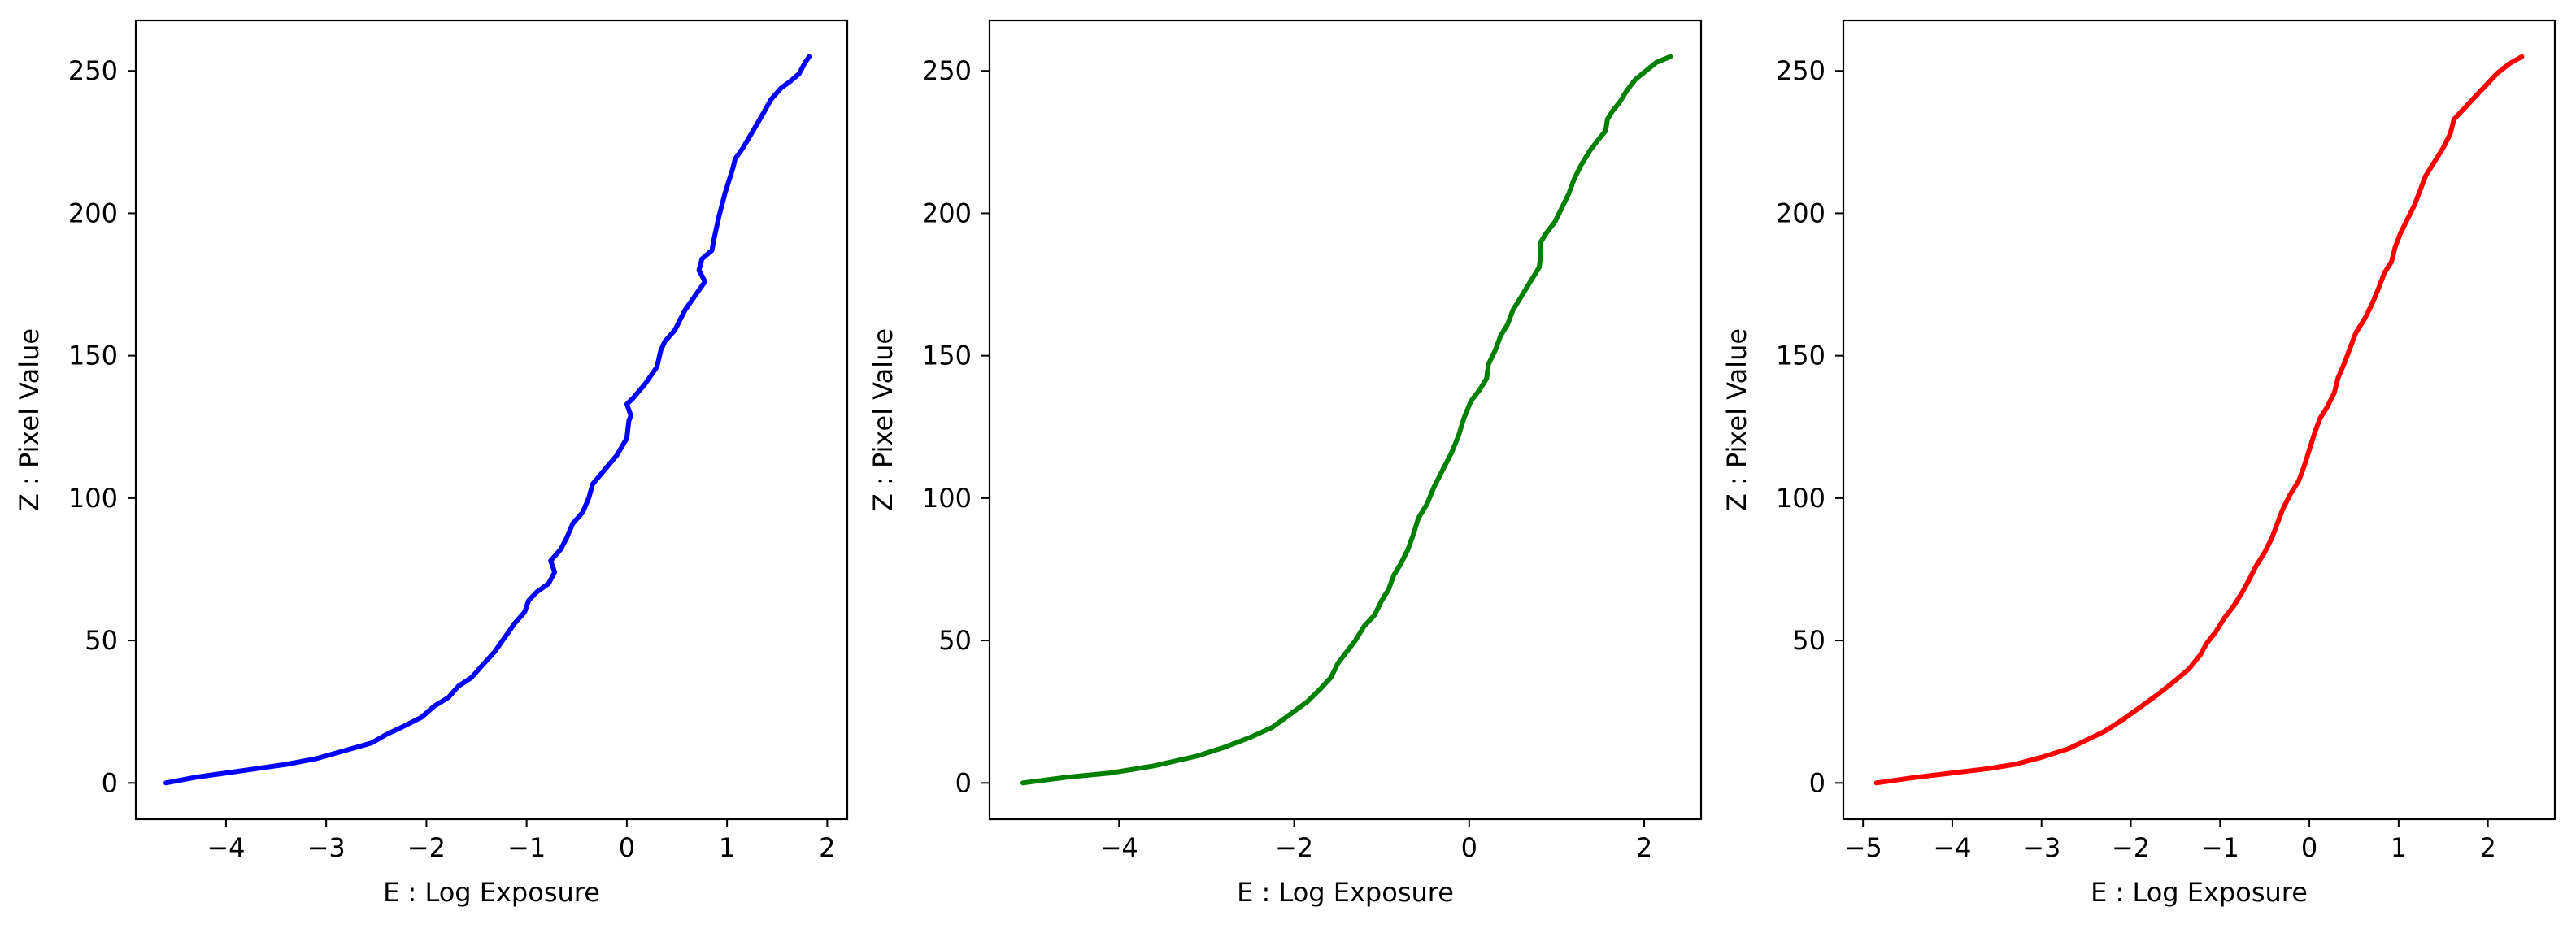 The height and width of the screenshot is (933, 2576). Describe the element at coordinates (1863, 848) in the screenshot. I see `x-tick-label: −5` at that location.